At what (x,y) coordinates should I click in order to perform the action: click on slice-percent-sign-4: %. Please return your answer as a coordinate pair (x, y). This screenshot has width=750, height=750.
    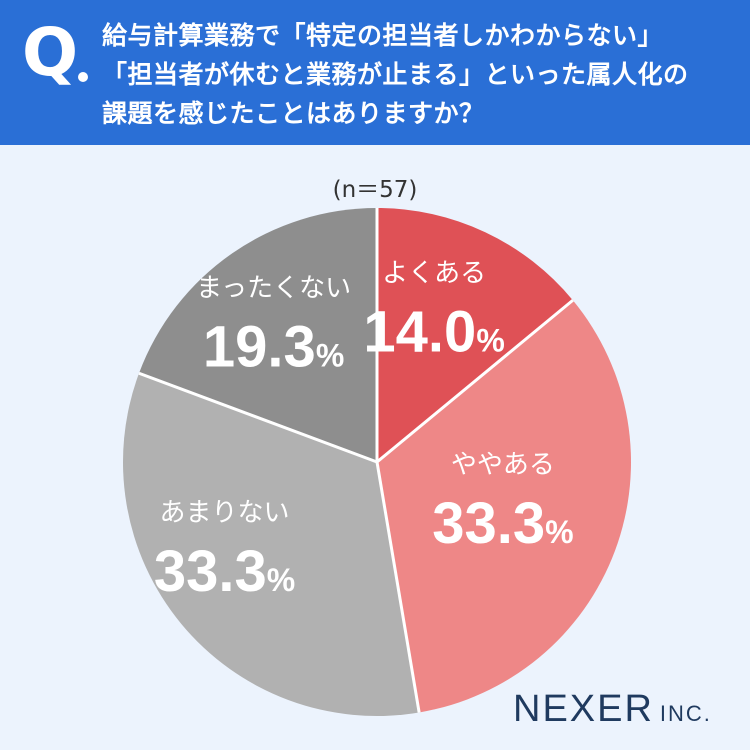
    Looking at the image, I should click on (330, 356).